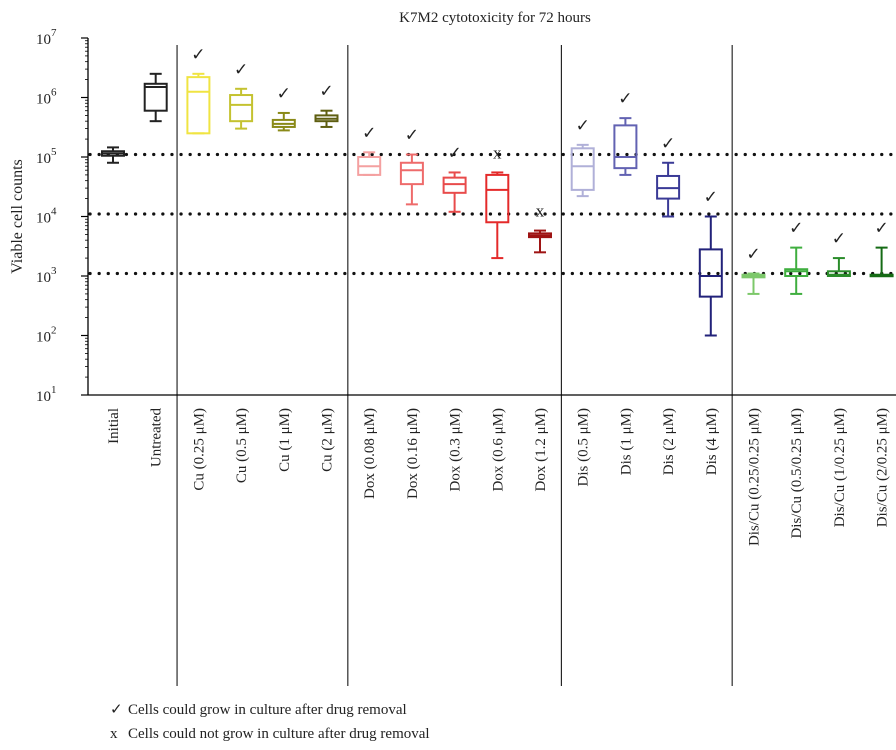 The width and height of the screenshot is (896, 750). Describe the element at coordinates (114, 426) in the screenshot. I see `category-label: Initial` at that location.